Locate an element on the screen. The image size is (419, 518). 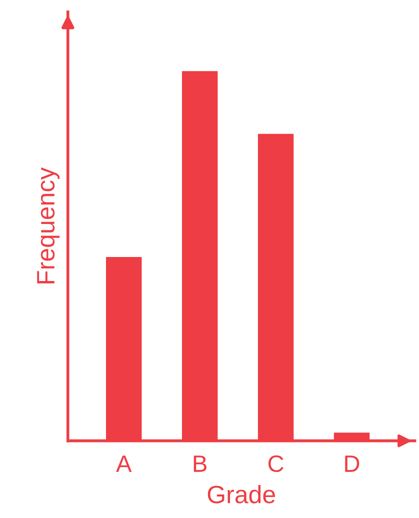
x-tick-label: A is located at coordinates (124, 464).